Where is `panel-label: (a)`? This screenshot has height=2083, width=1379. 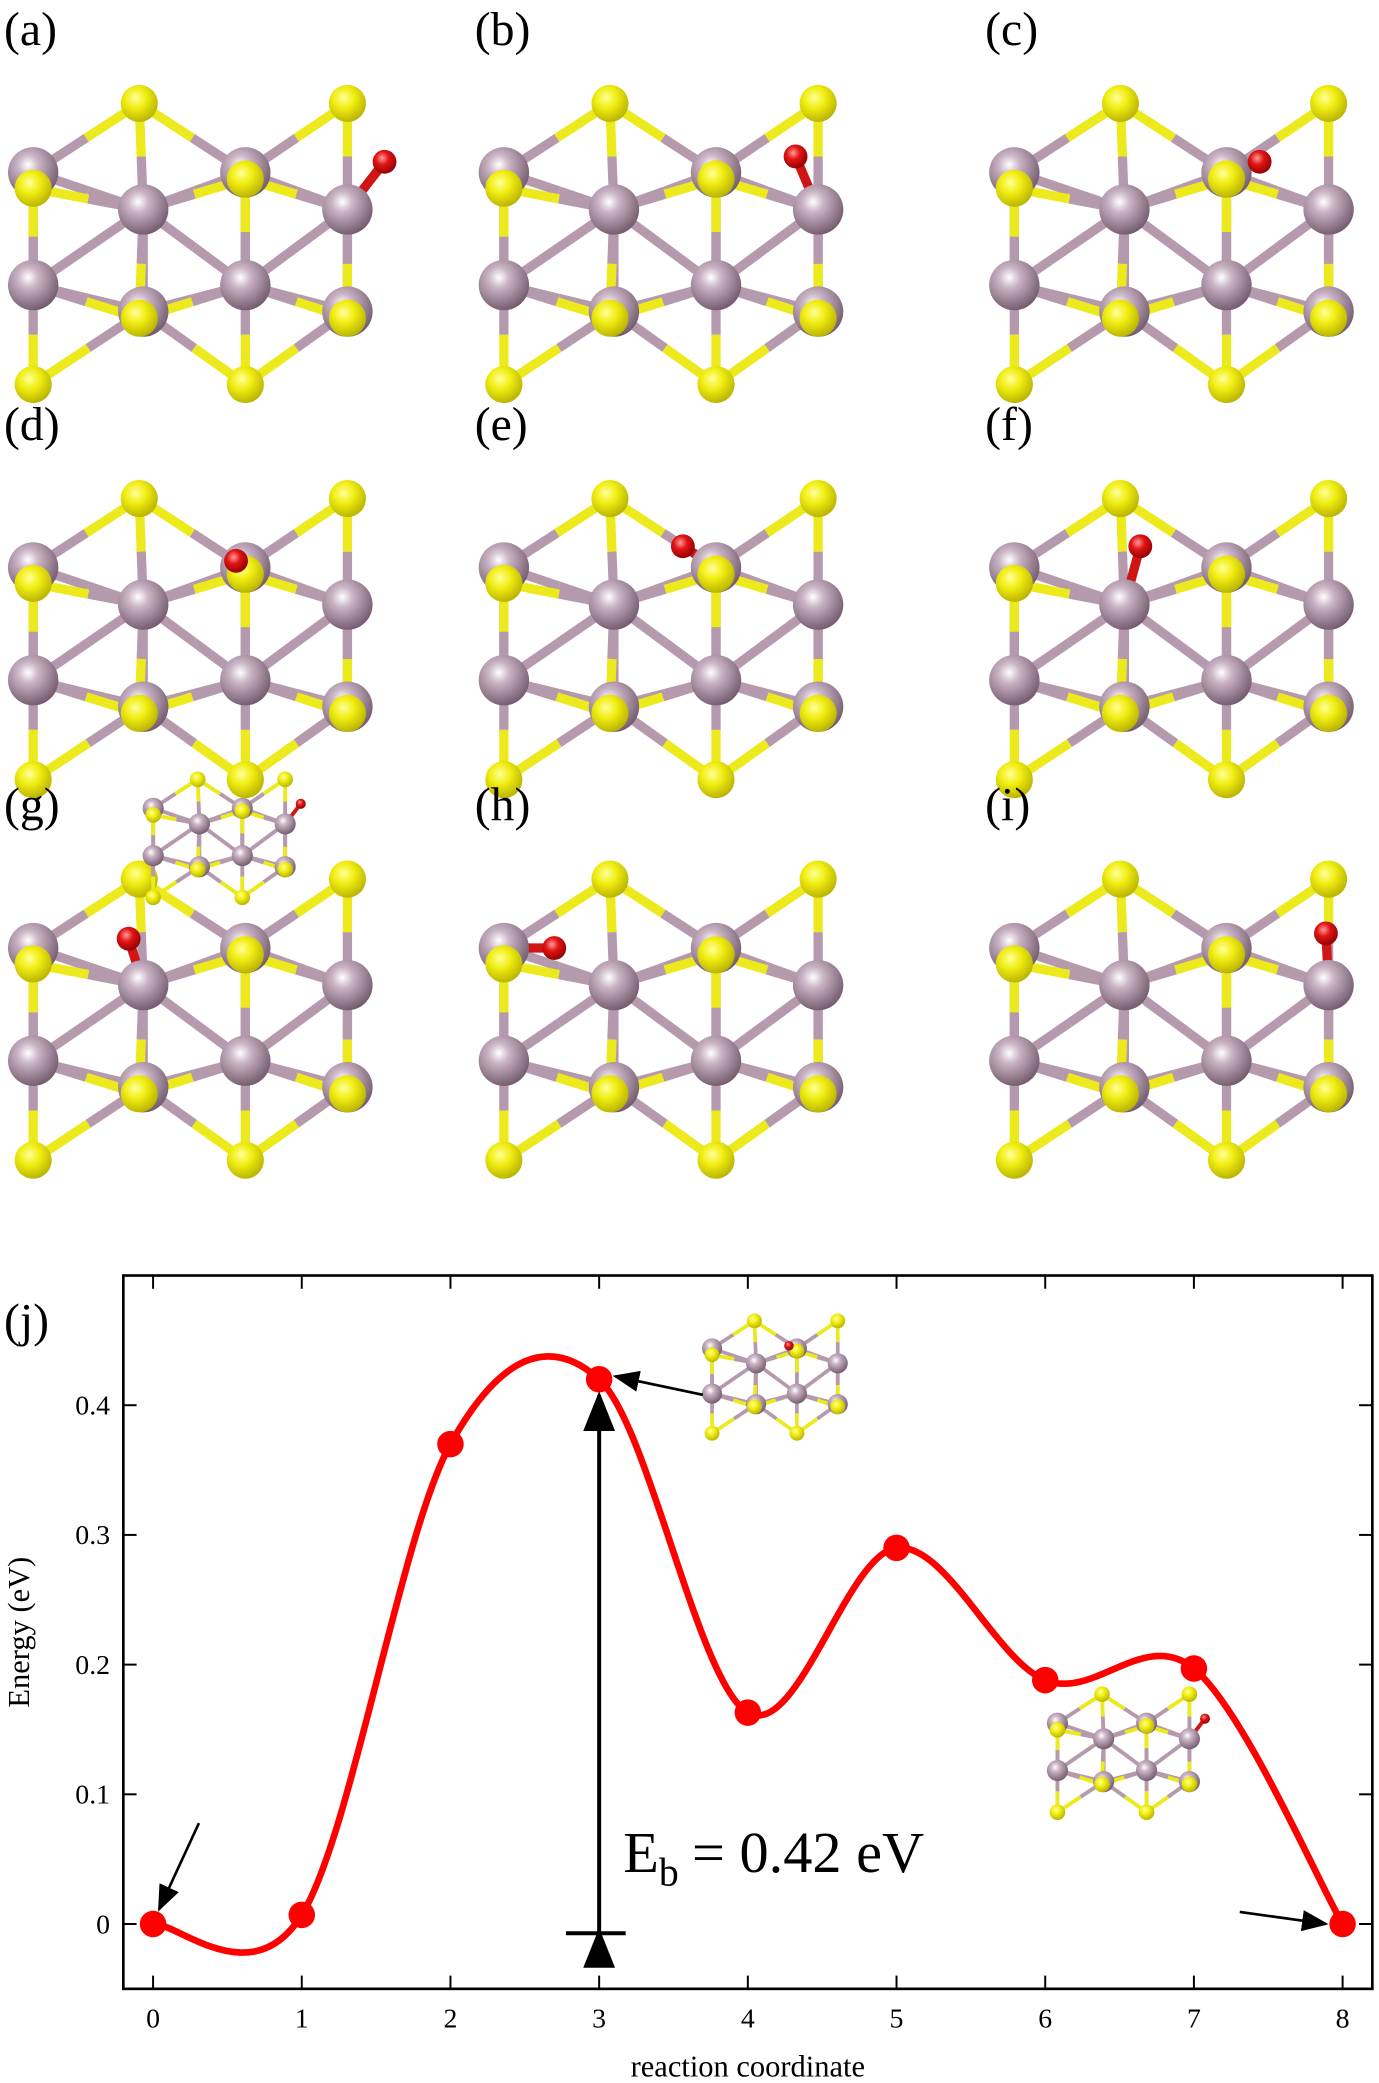 panel-label: (a) is located at coordinates (30, 29).